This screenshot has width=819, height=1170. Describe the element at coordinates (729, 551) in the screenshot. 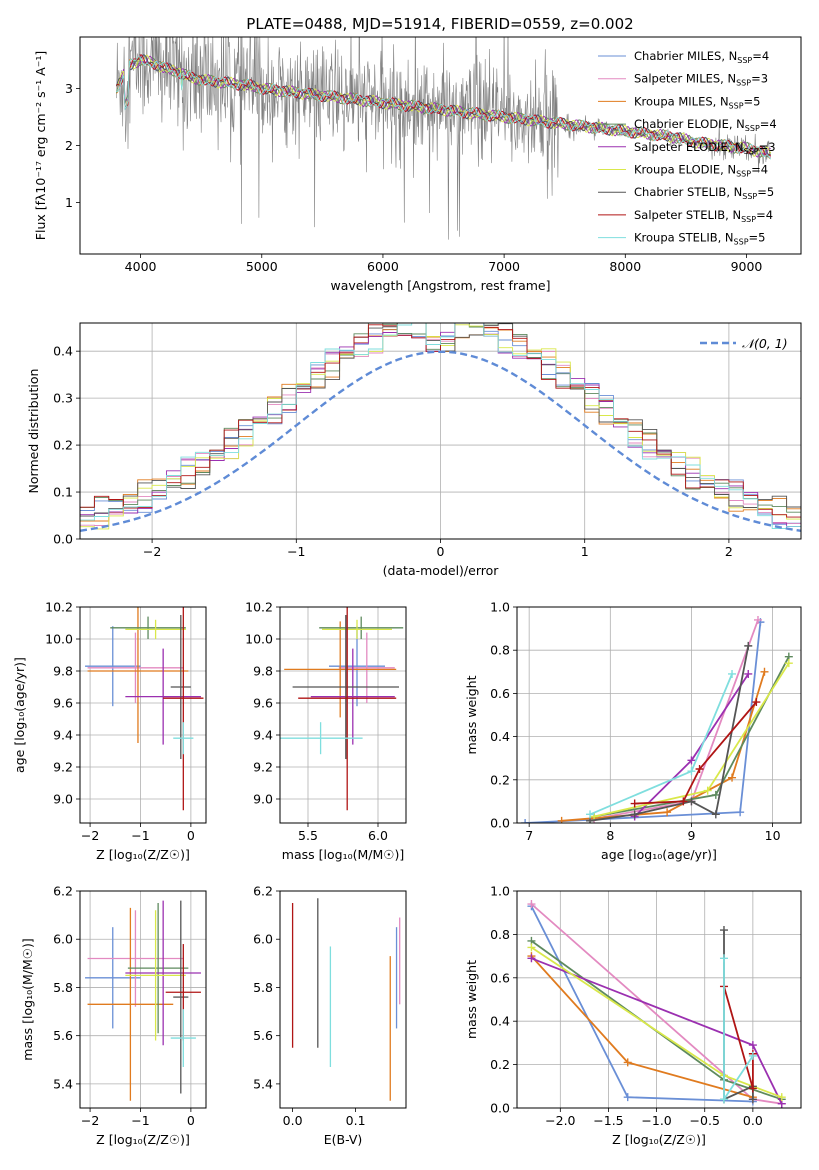

I see `x-tick-label: 2` at that location.